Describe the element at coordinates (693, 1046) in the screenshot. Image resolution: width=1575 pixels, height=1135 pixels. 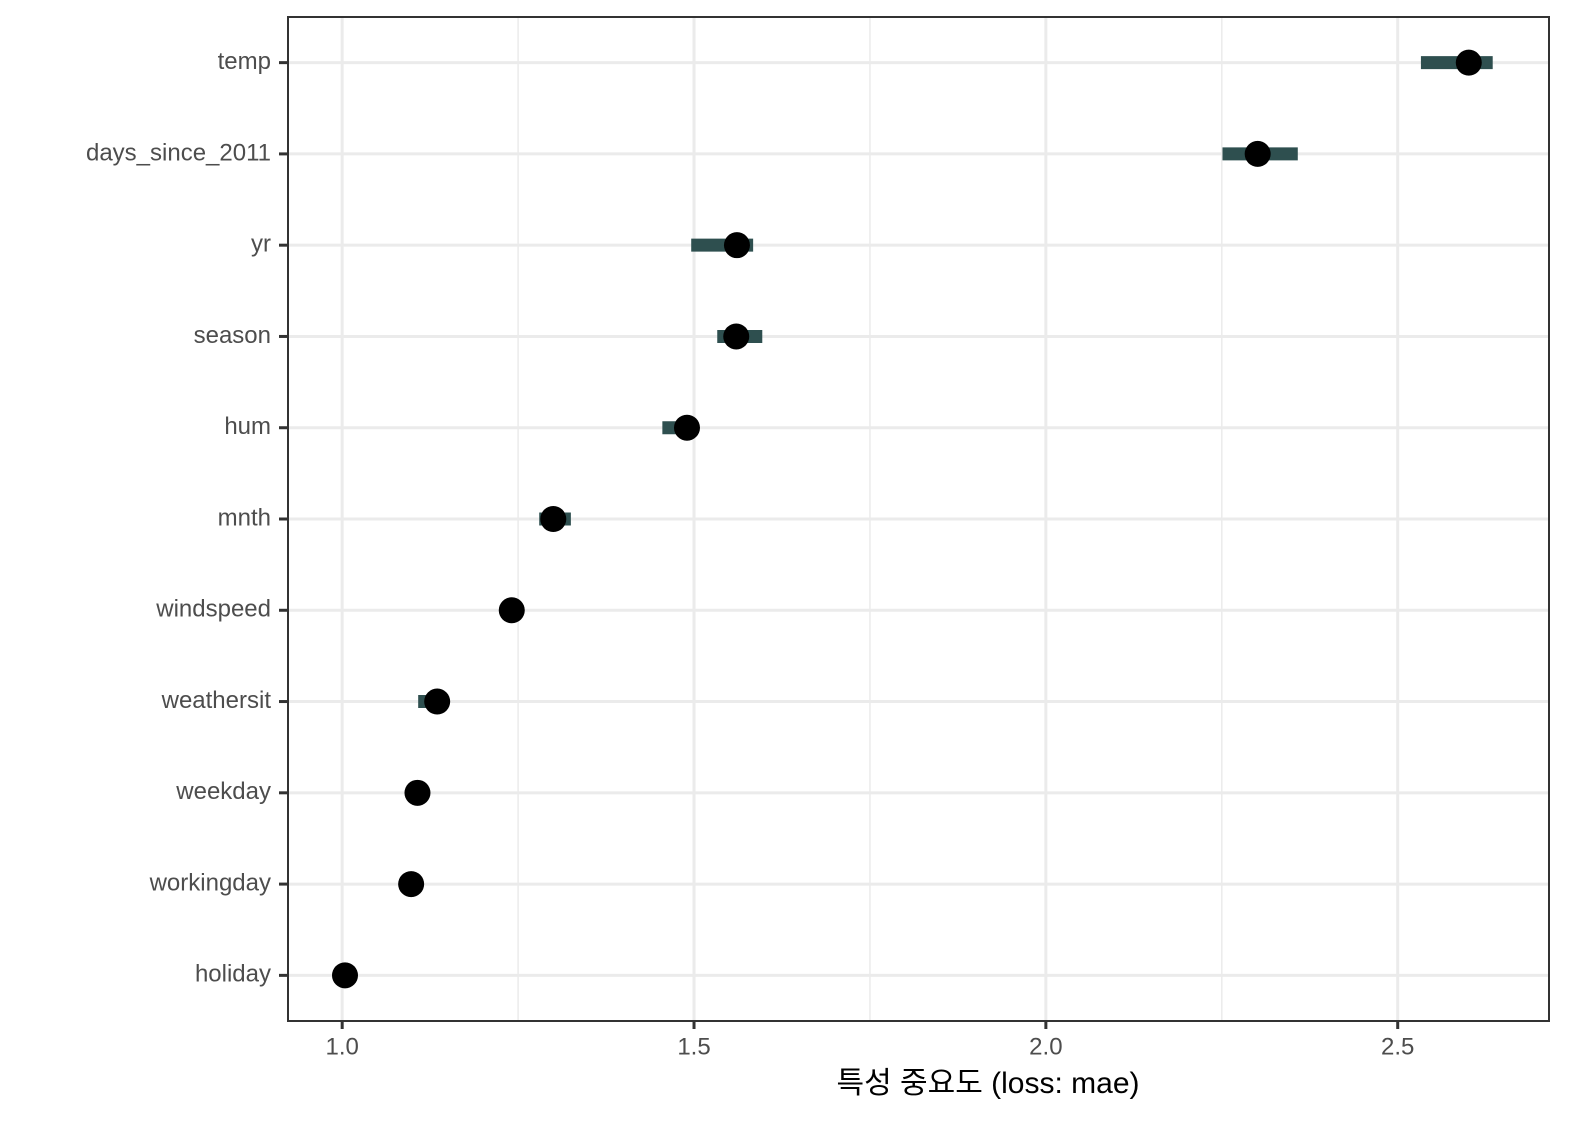
I see `x-tick-label: 1.5` at that location.